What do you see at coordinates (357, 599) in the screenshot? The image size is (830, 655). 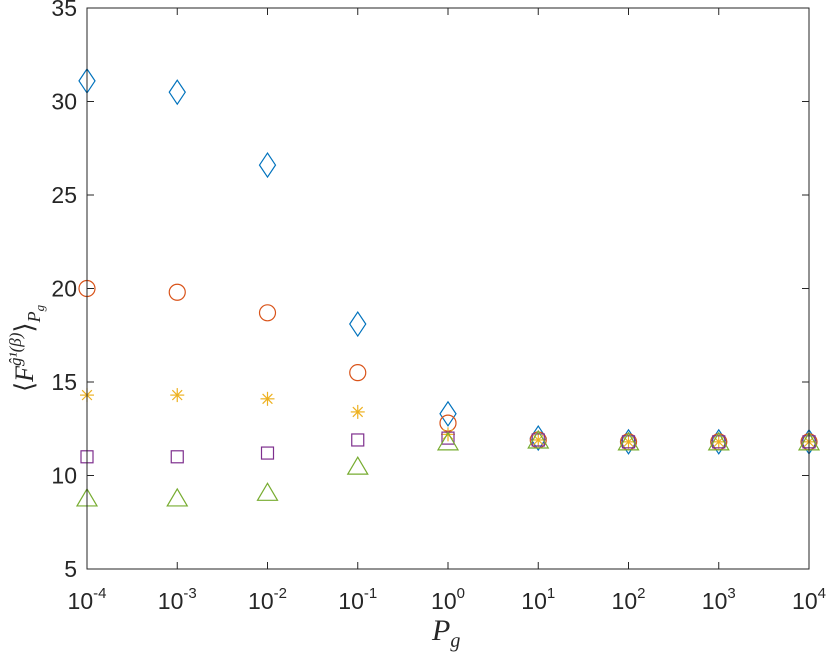 I see `x-tick-label: 10⁻¹` at bounding box center [357, 599].